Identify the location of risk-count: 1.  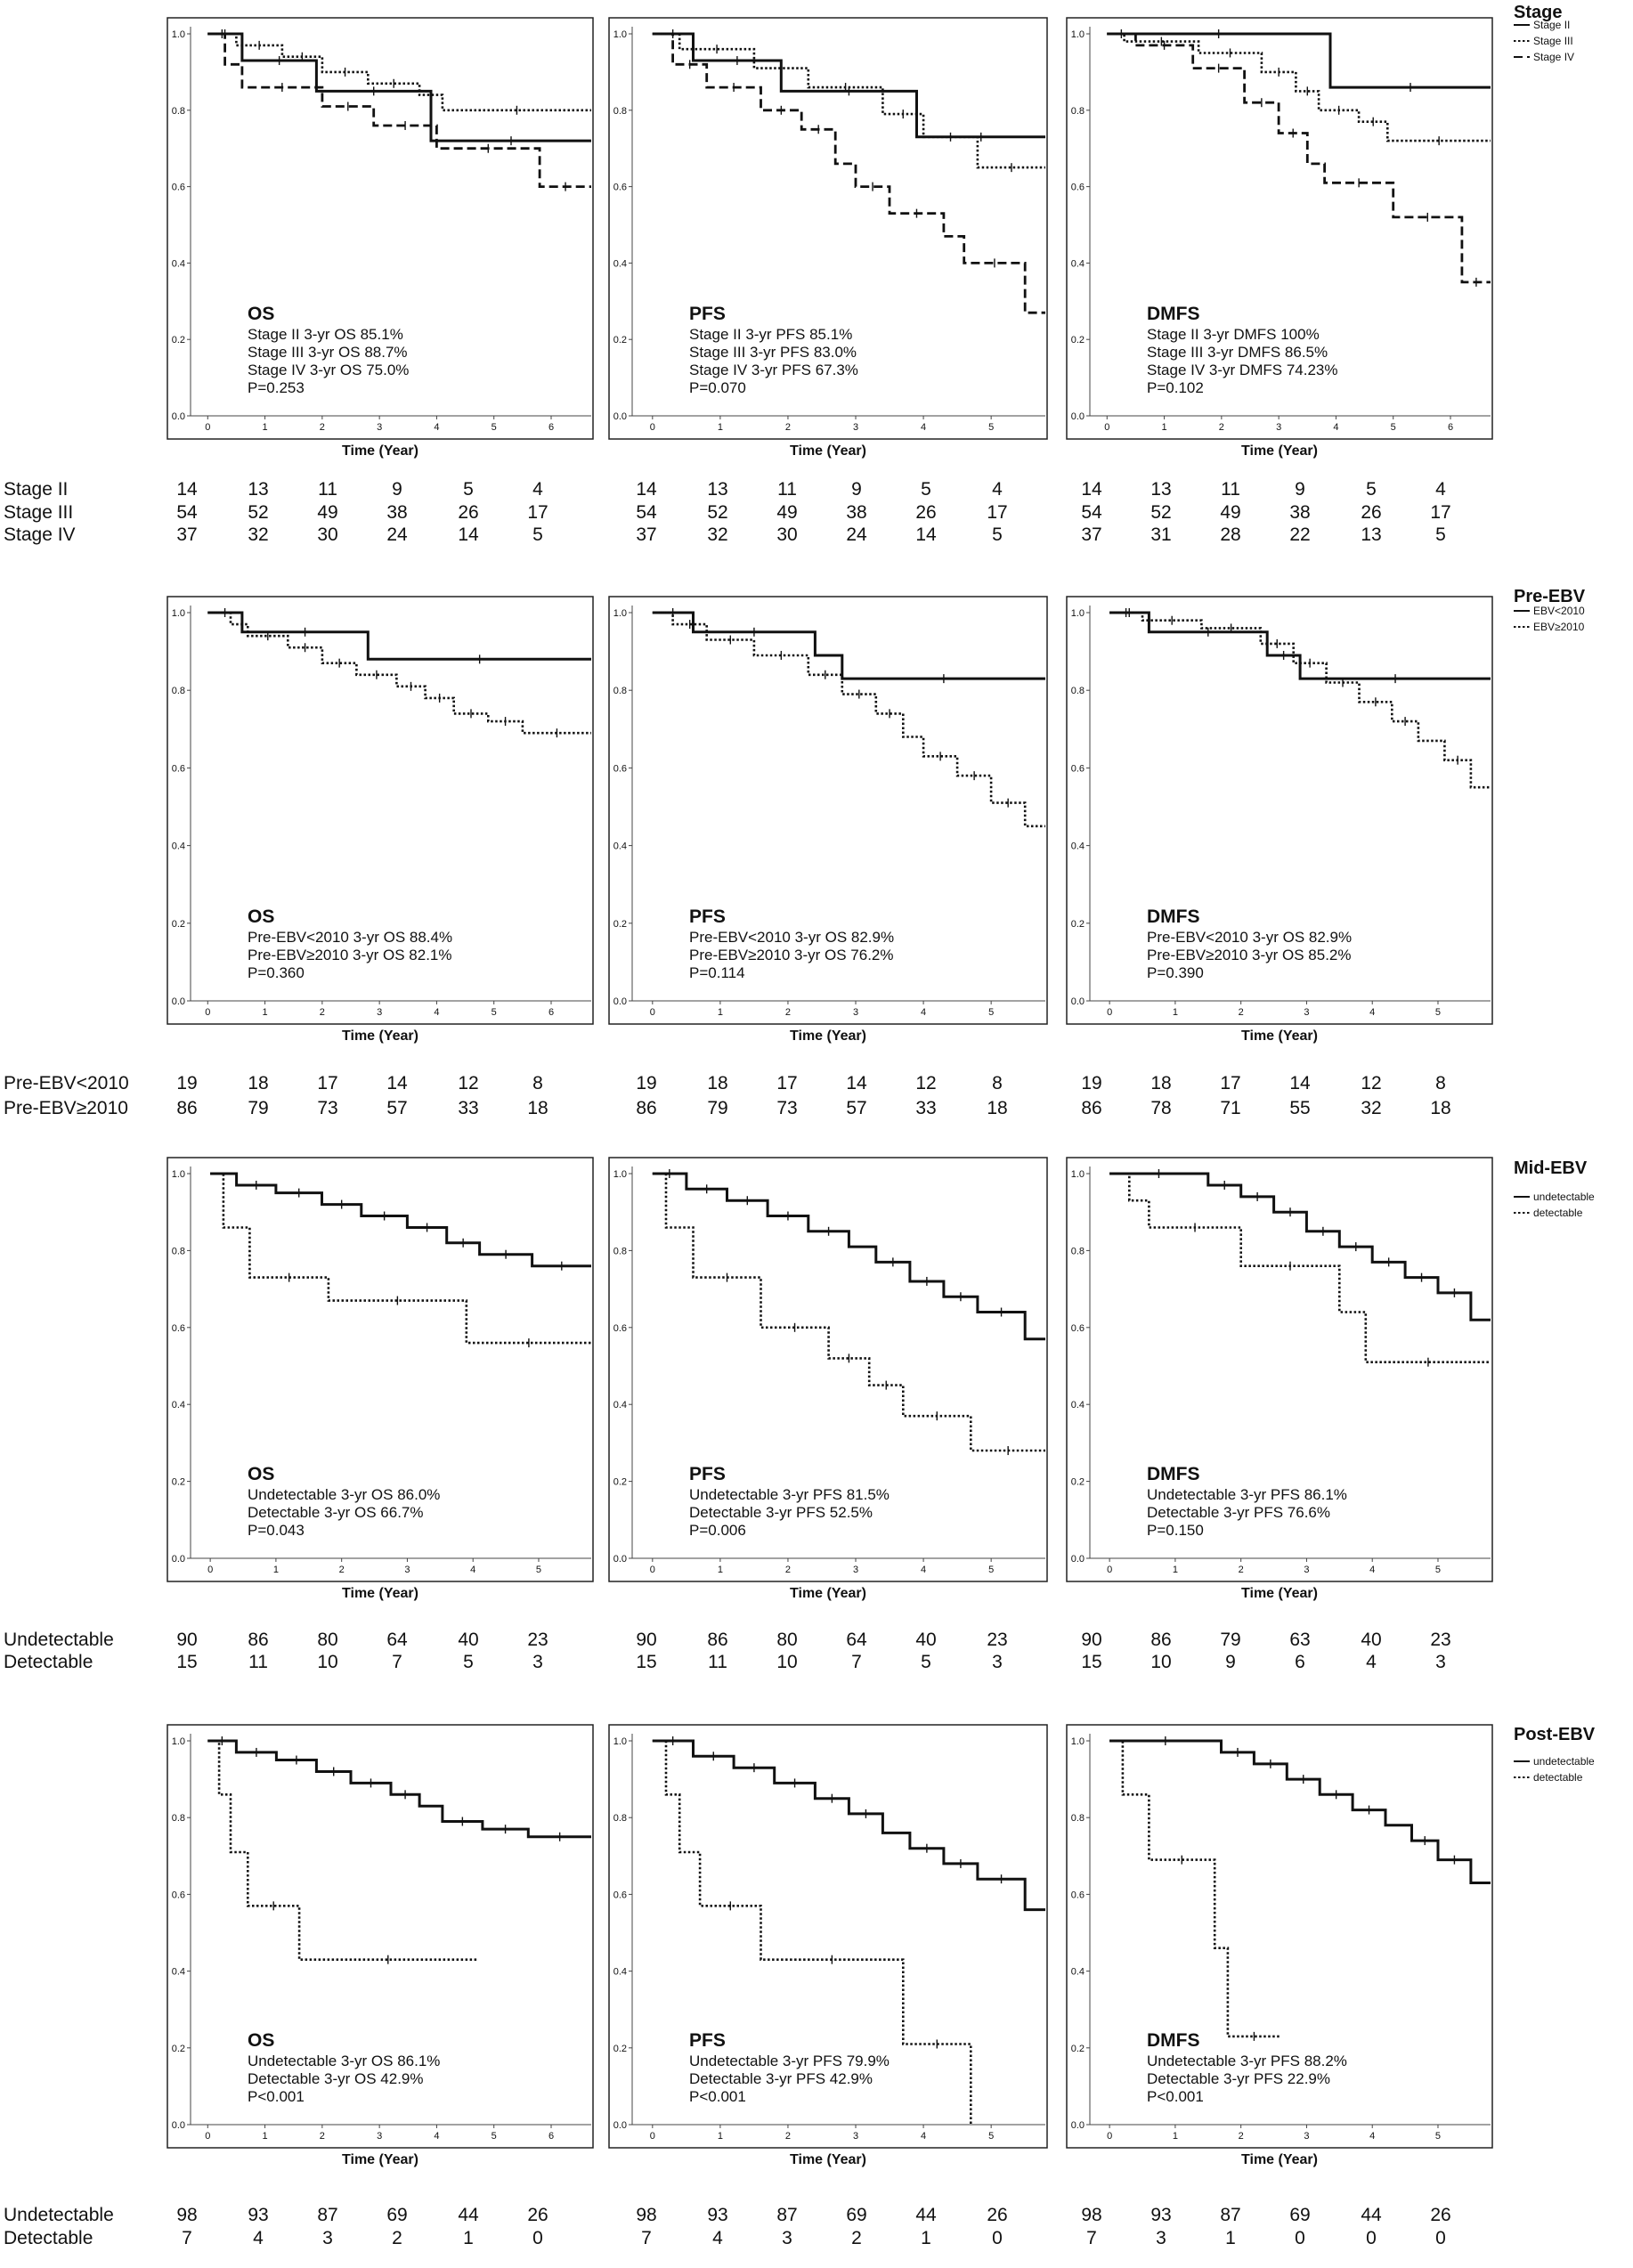
(926, 2238).